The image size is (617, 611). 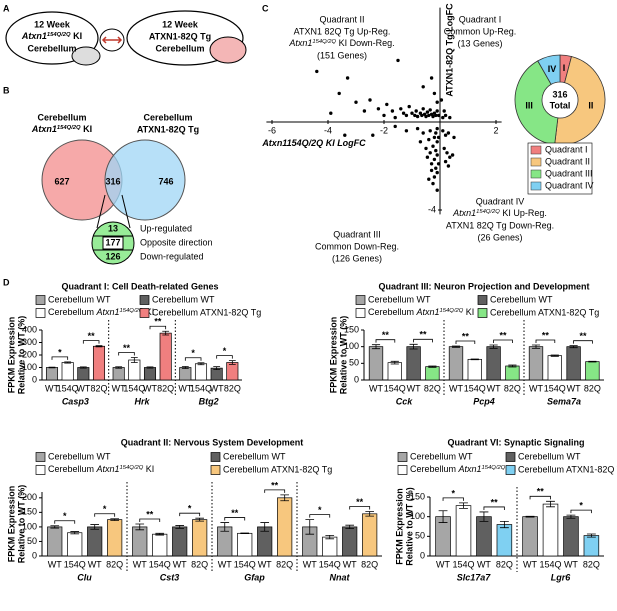 What do you see at coordinates (179, 48) in the screenshot?
I see `brain-label: Cerebellum` at bounding box center [179, 48].